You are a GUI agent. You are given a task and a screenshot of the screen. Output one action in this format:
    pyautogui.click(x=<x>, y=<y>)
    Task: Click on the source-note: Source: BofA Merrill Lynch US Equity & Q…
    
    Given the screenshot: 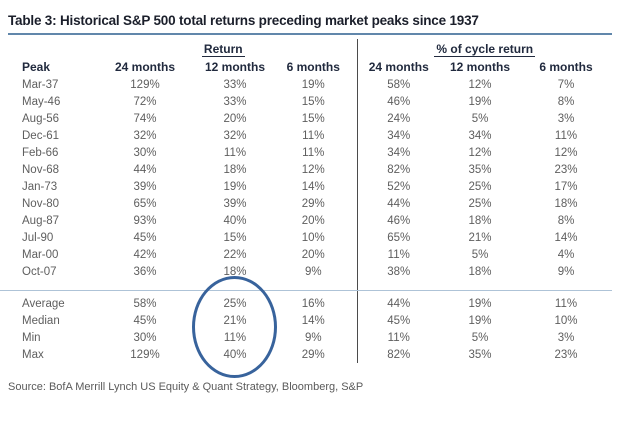 What is the action you would take?
    pyautogui.click(x=186, y=387)
    